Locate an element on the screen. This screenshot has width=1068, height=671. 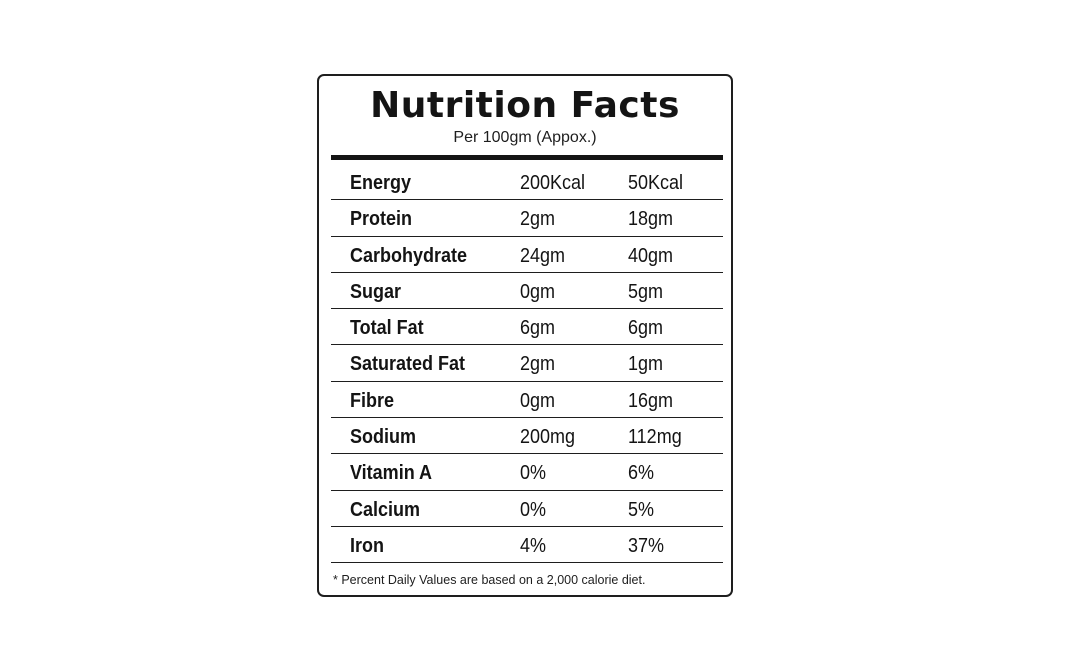
nutrient-value-2: 1gm is located at coordinates (646, 364).